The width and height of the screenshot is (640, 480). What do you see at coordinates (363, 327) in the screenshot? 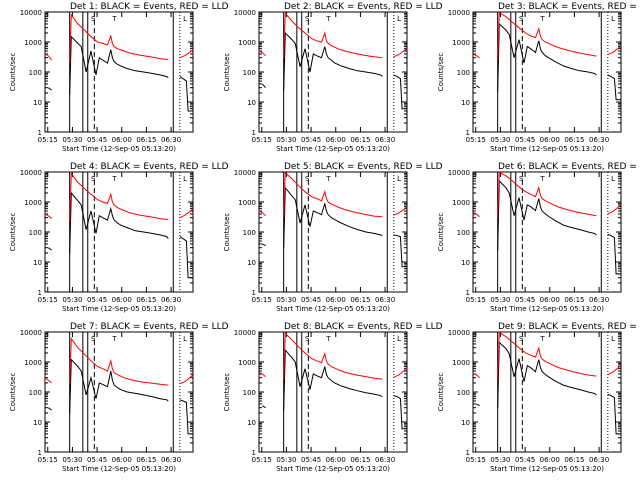
I see `panel-title: Det 8: BLACK = Events, RED = LLD` at bounding box center [363, 327].